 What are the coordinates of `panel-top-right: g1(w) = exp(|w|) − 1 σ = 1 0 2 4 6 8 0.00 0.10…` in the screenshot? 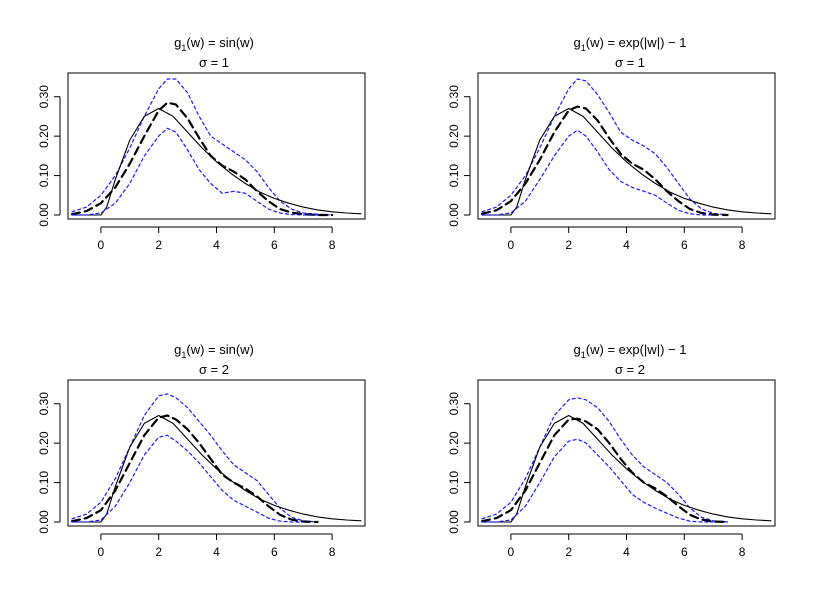 It's located at (611, 143).